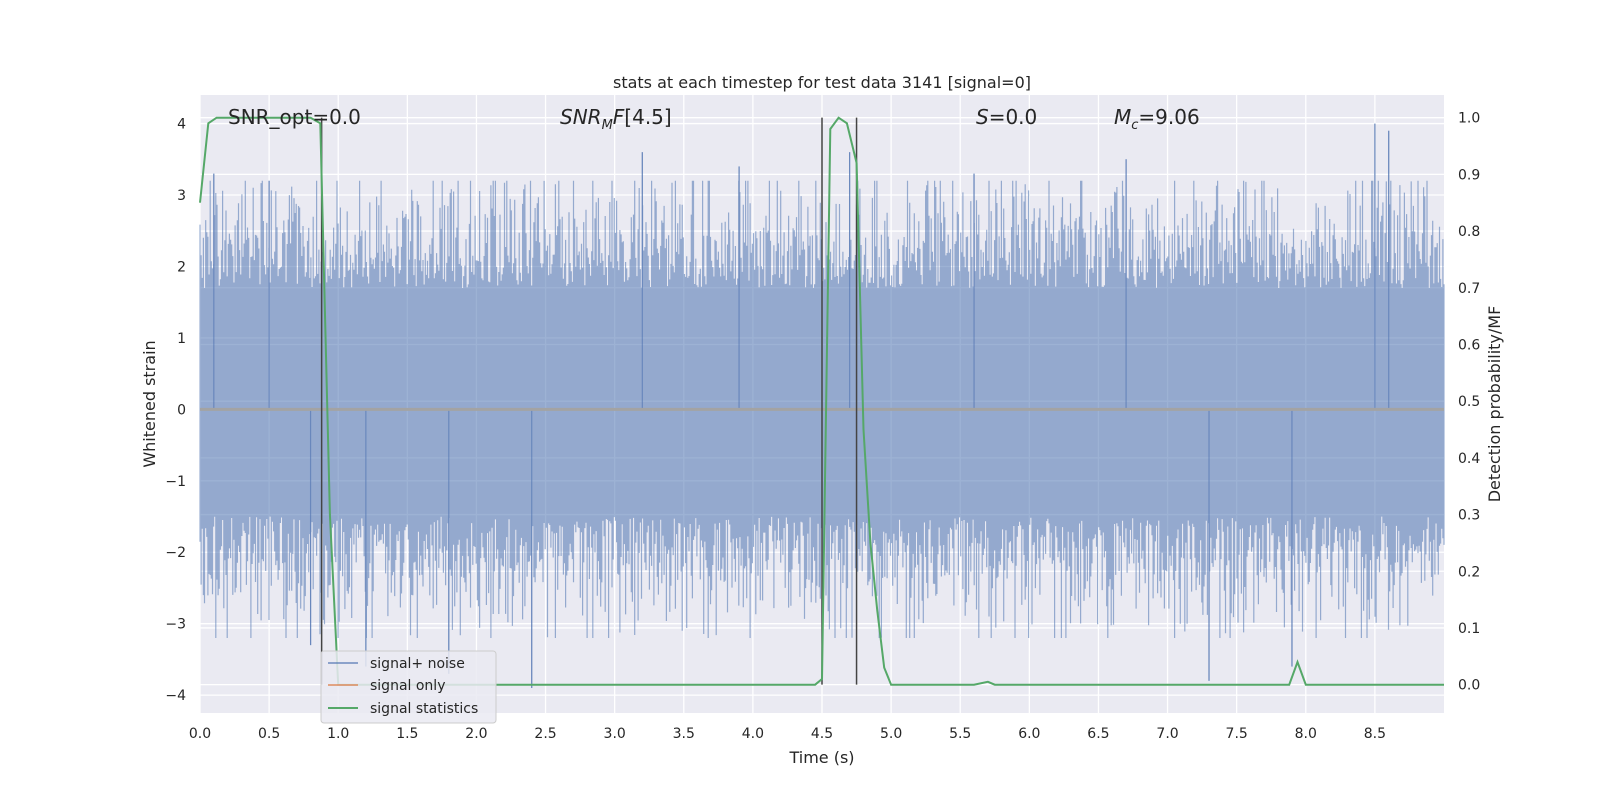 The height and width of the screenshot is (800, 1600). Describe the element at coordinates (1494, 404) in the screenshot. I see `y2-axis-title: Detection probability/MF` at that location.